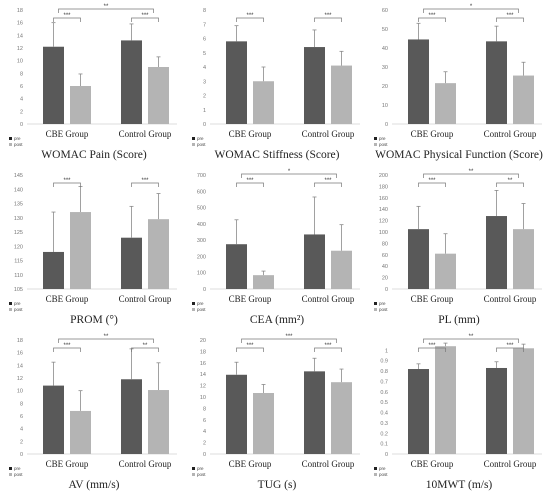 Image resolution: width=550 pixels, height=495 pixels. What do you see at coordinates (10, 144) in the screenshot?
I see `legend-swatch-post` at bounding box center [10, 144].